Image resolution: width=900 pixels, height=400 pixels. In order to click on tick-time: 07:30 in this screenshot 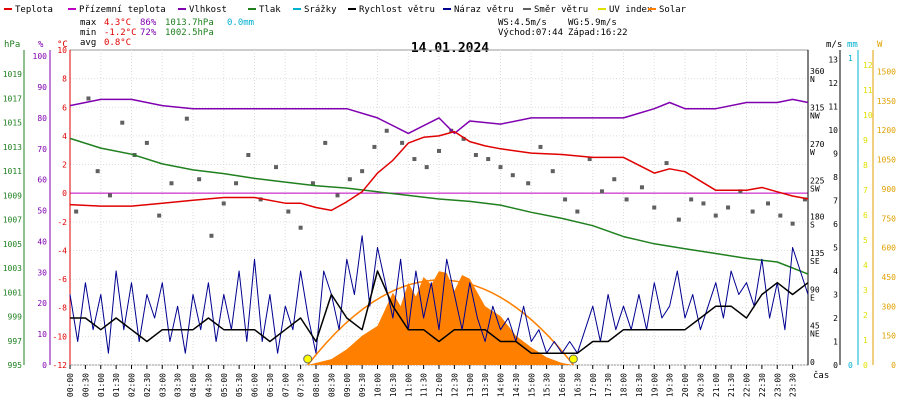, I will do `click(301, 385)`.